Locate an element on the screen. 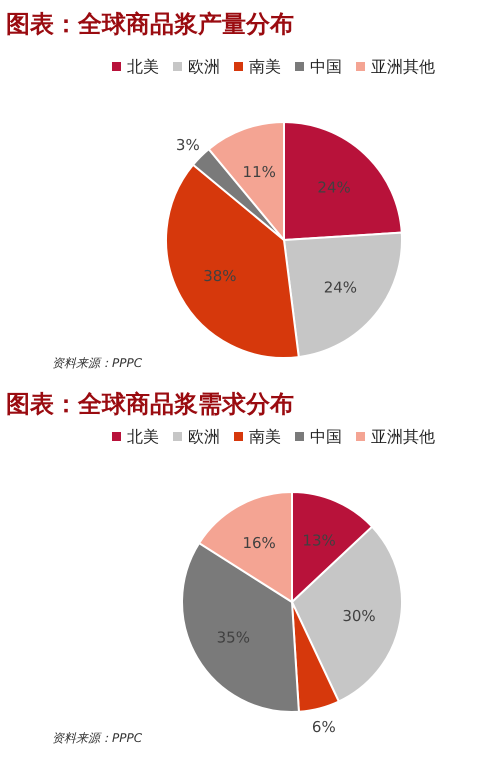 The image size is (500, 760). data-label: 38% is located at coordinates (220, 276).